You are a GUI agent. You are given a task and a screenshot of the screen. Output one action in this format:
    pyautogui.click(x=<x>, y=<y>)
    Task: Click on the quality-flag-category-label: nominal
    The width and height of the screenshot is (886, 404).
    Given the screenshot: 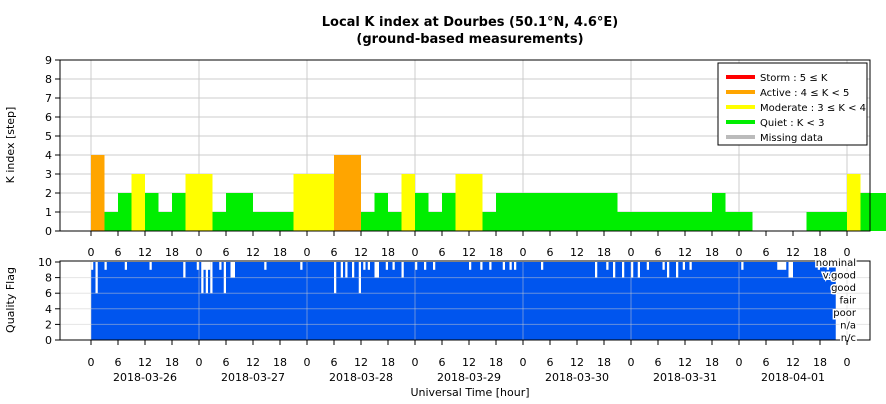 What is the action you would take?
    pyautogui.click(x=836, y=263)
    